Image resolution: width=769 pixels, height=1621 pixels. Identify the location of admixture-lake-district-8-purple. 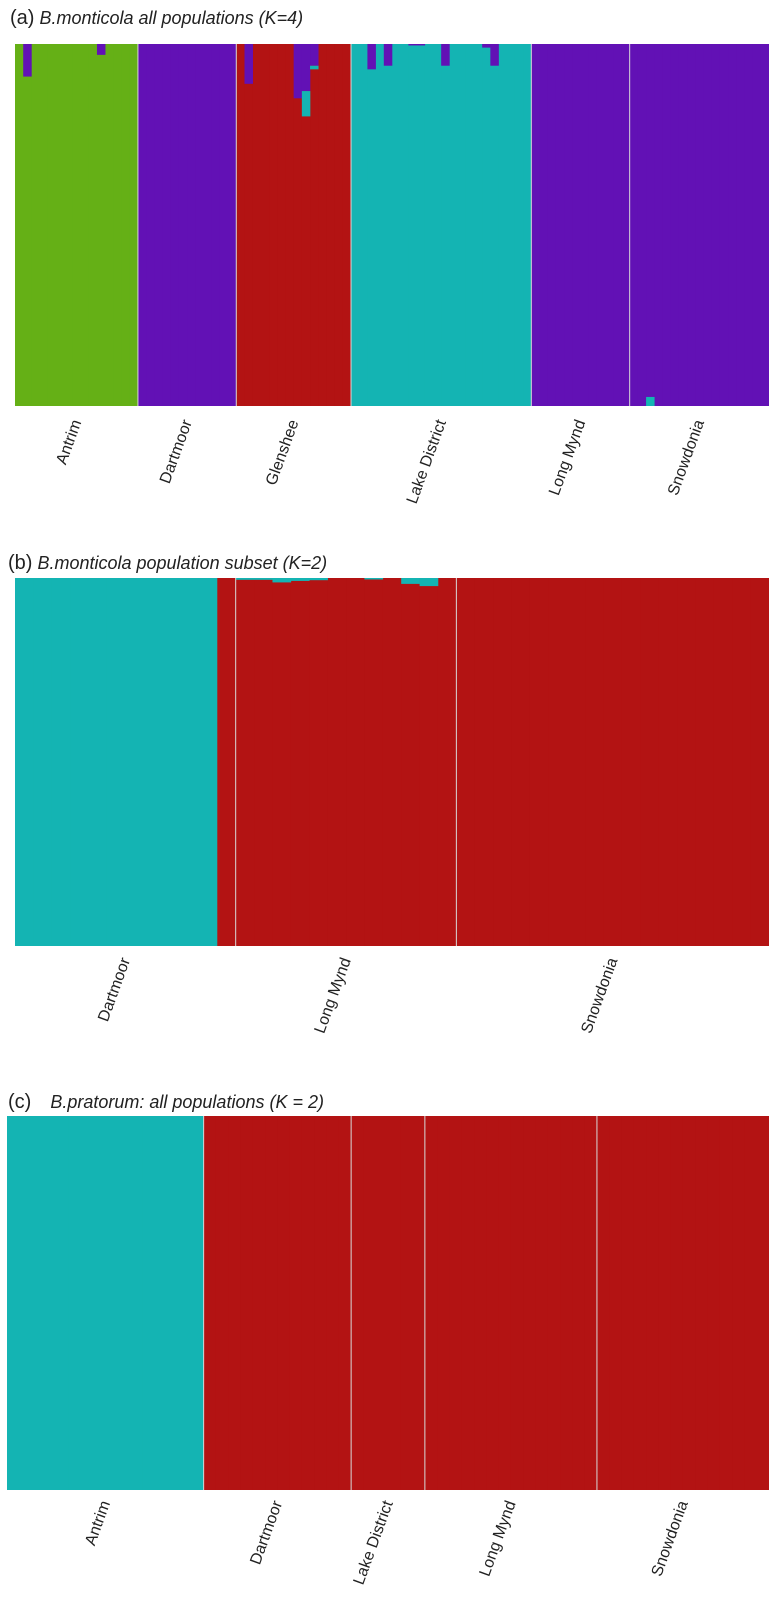
(412, 45).